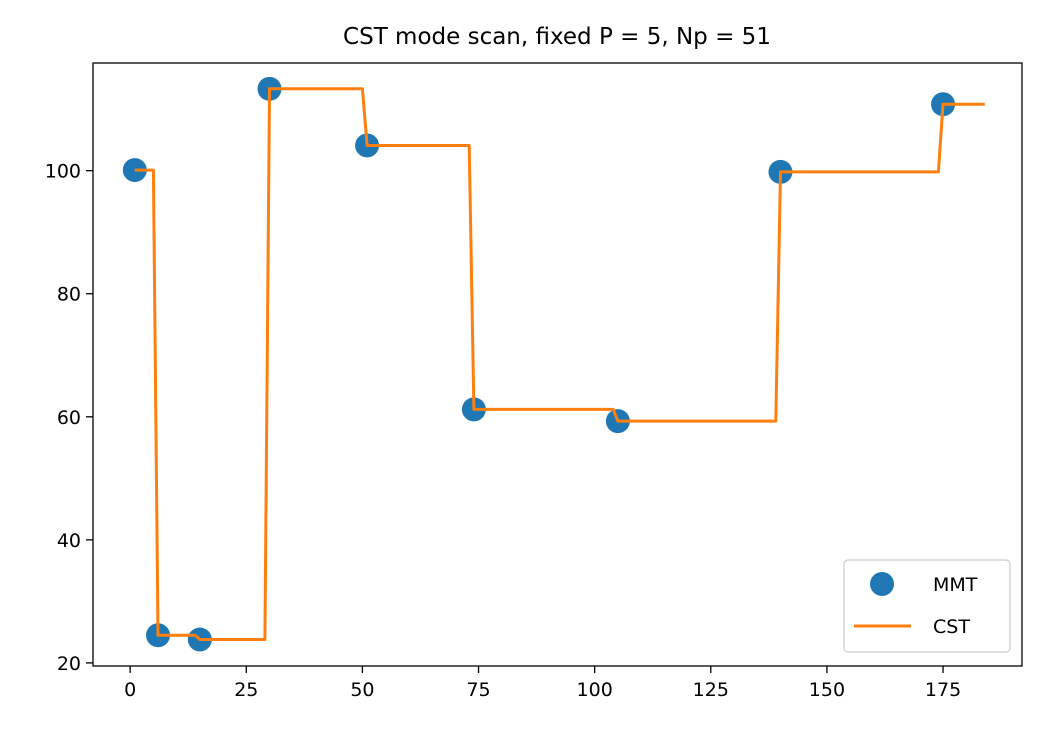 This screenshot has width=1042, height=734. What do you see at coordinates (69, 295) in the screenshot?
I see `y-tick-label: 80` at bounding box center [69, 295].